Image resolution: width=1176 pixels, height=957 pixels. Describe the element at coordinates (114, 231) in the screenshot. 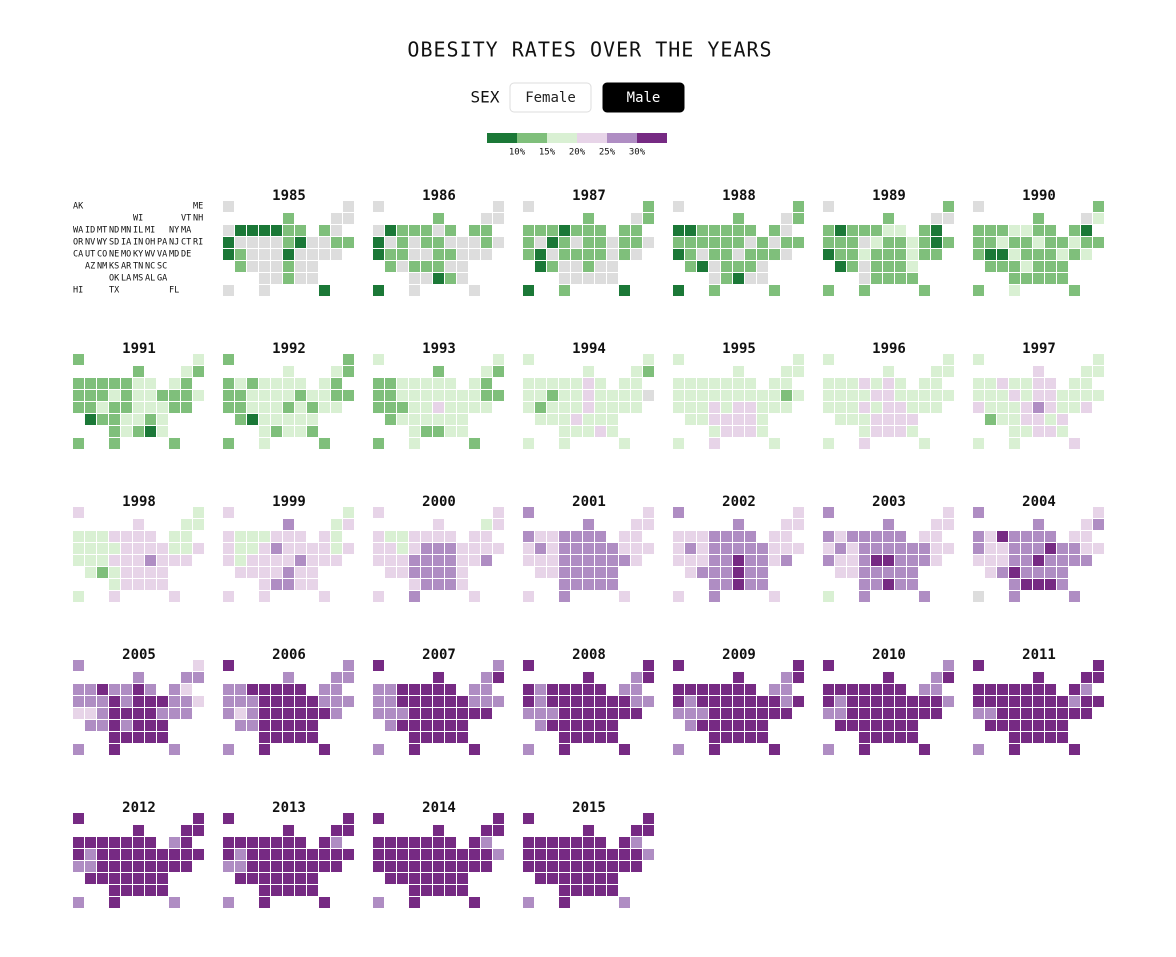

I see `state-key-label: ND` at that location.